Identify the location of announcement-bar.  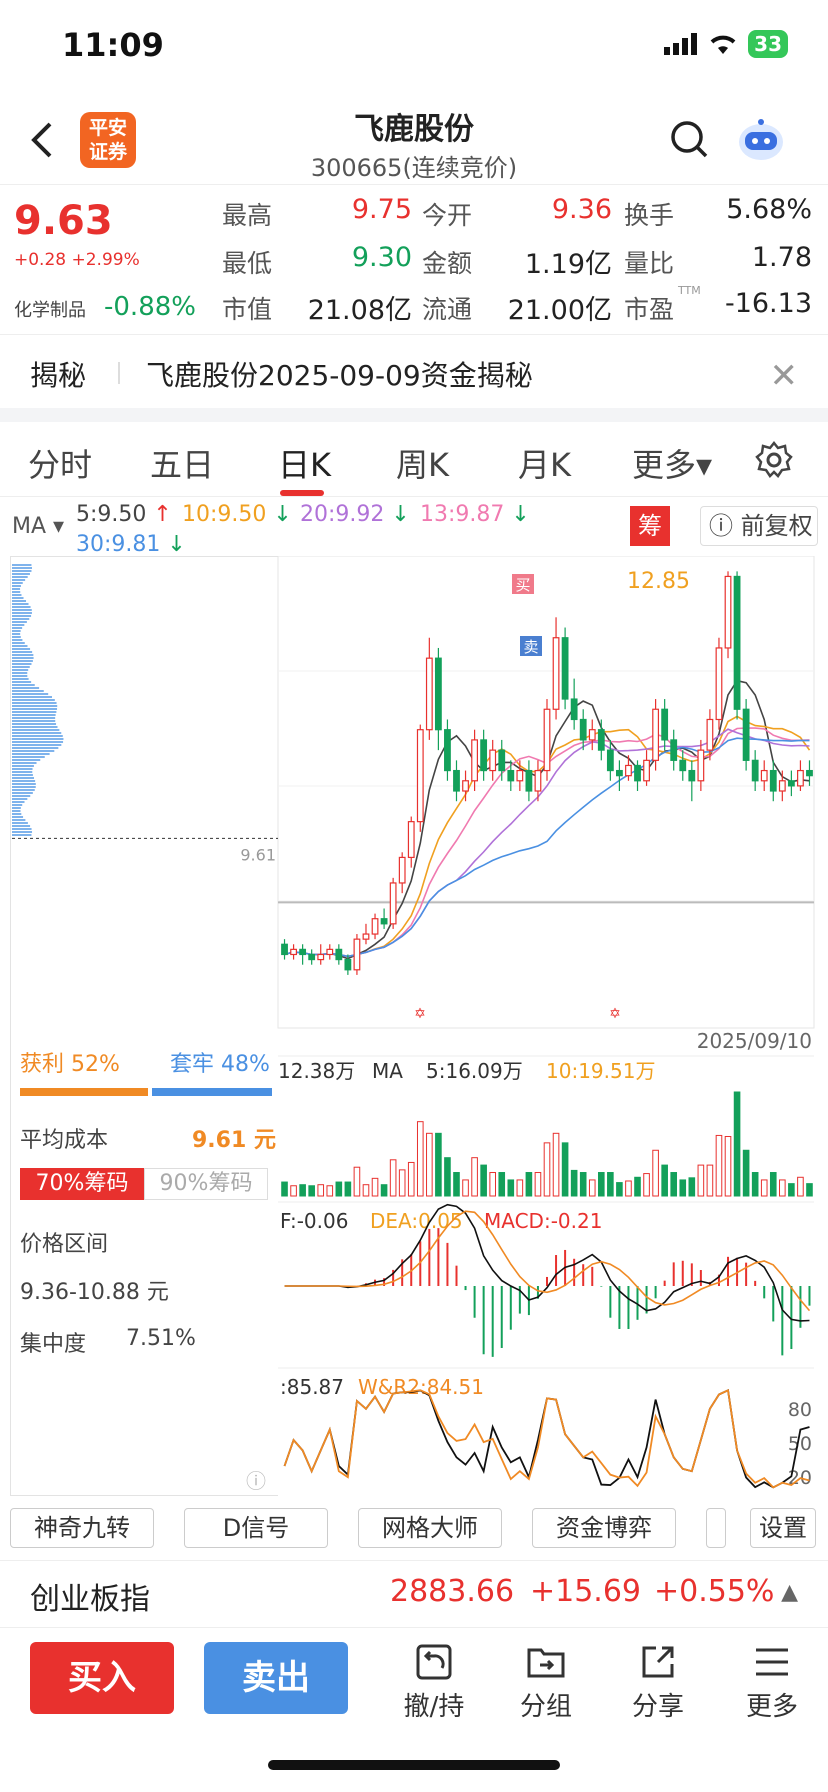
(414, 371).